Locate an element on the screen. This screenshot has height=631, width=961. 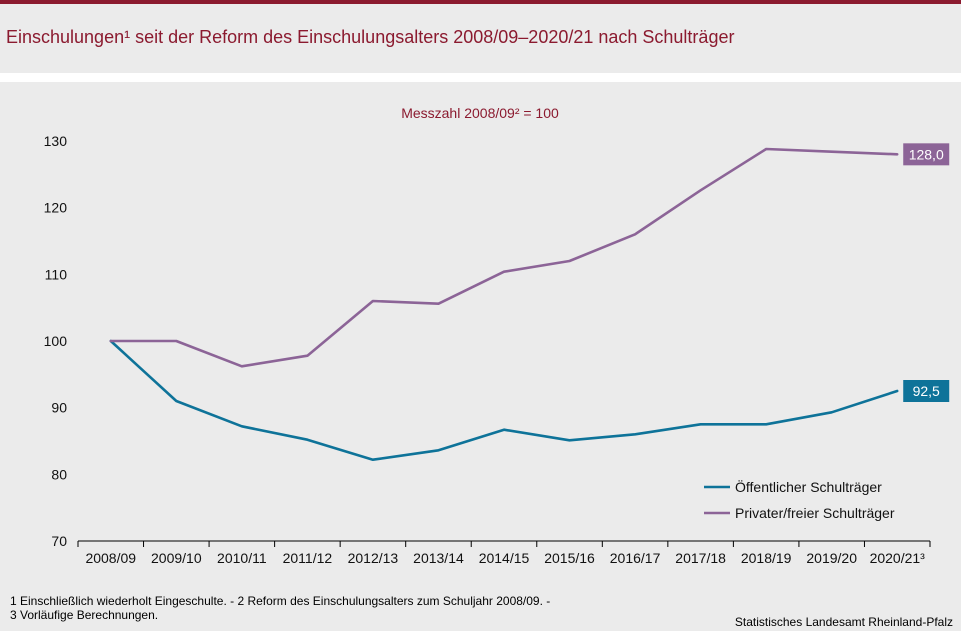
x-tick-label: 2015/16 is located at coordinates (569, 558).